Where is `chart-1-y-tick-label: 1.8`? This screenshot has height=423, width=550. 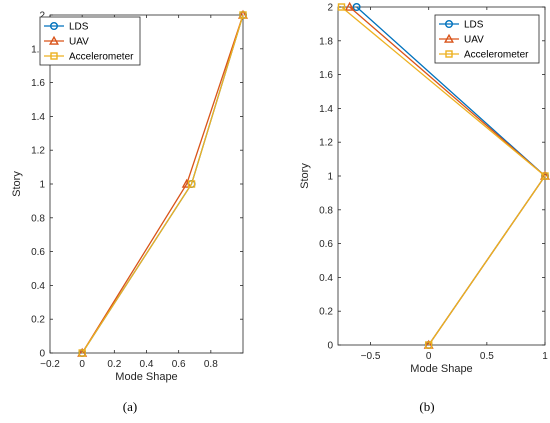 chart-1-y-tick-label: 1.8 is located at coordinates (38, 49).